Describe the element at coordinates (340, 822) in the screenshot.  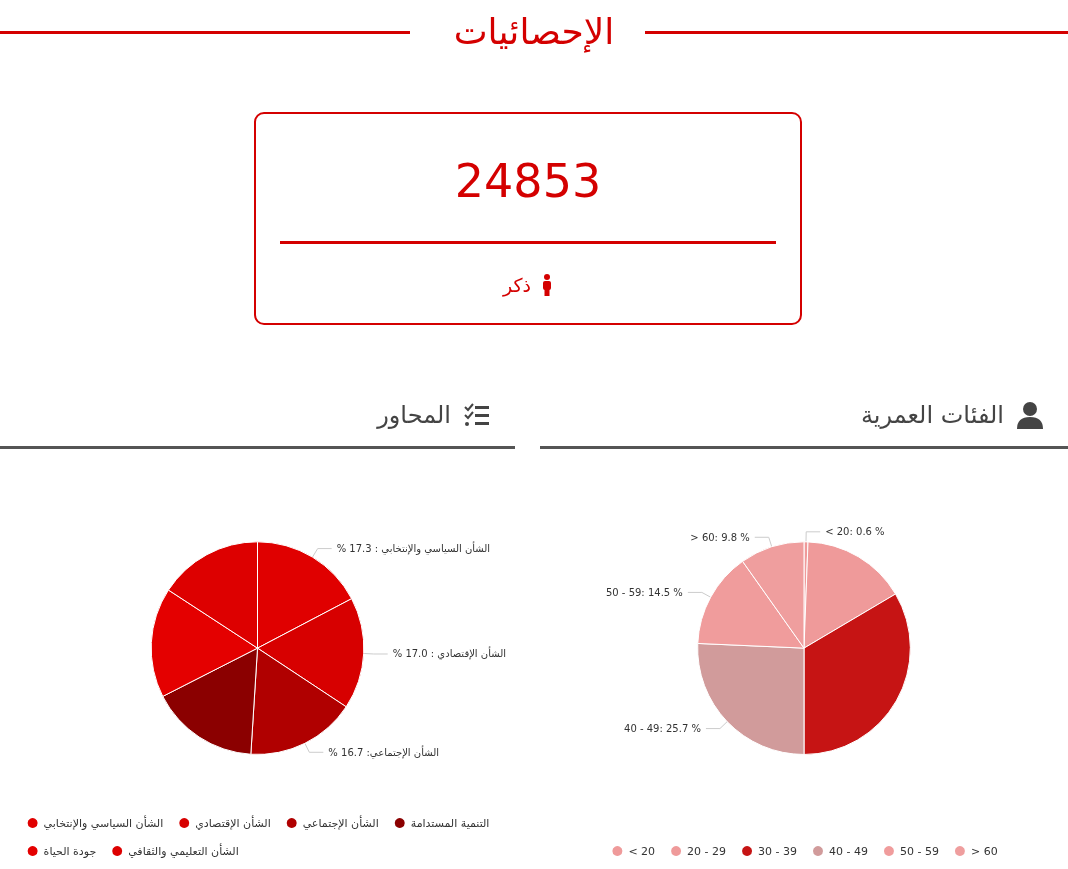
I see `legend-label: الشأن الإجتماعي` at that location.